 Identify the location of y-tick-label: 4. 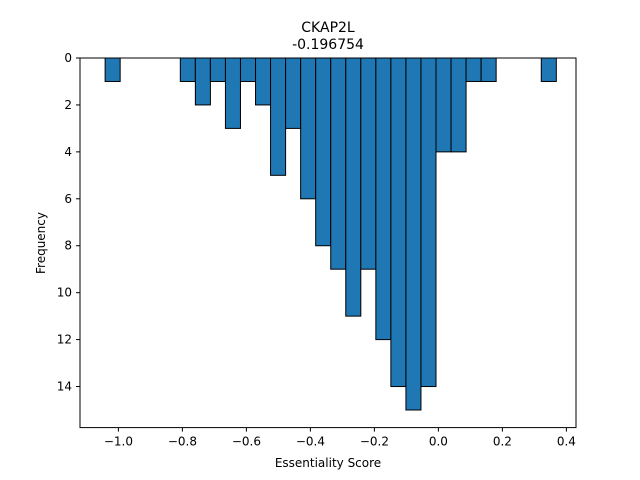
(68, 152).